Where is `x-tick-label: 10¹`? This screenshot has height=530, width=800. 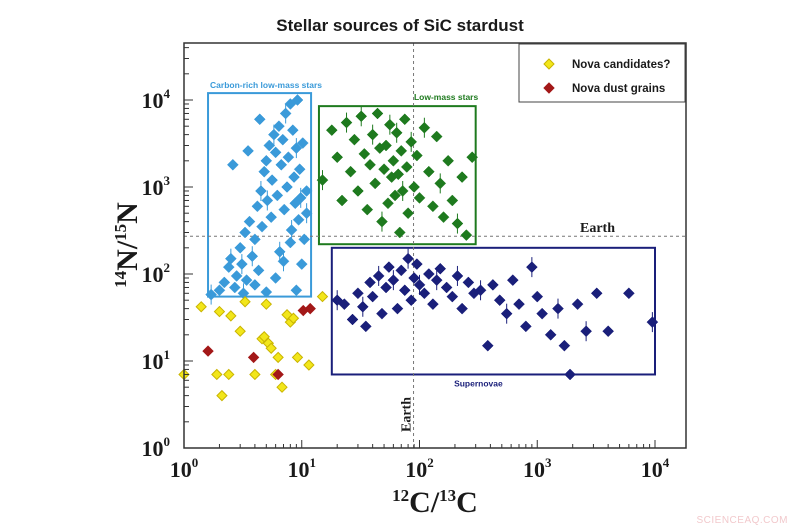 x-tick-label: 10¹ is located at coordinates (302, 468).